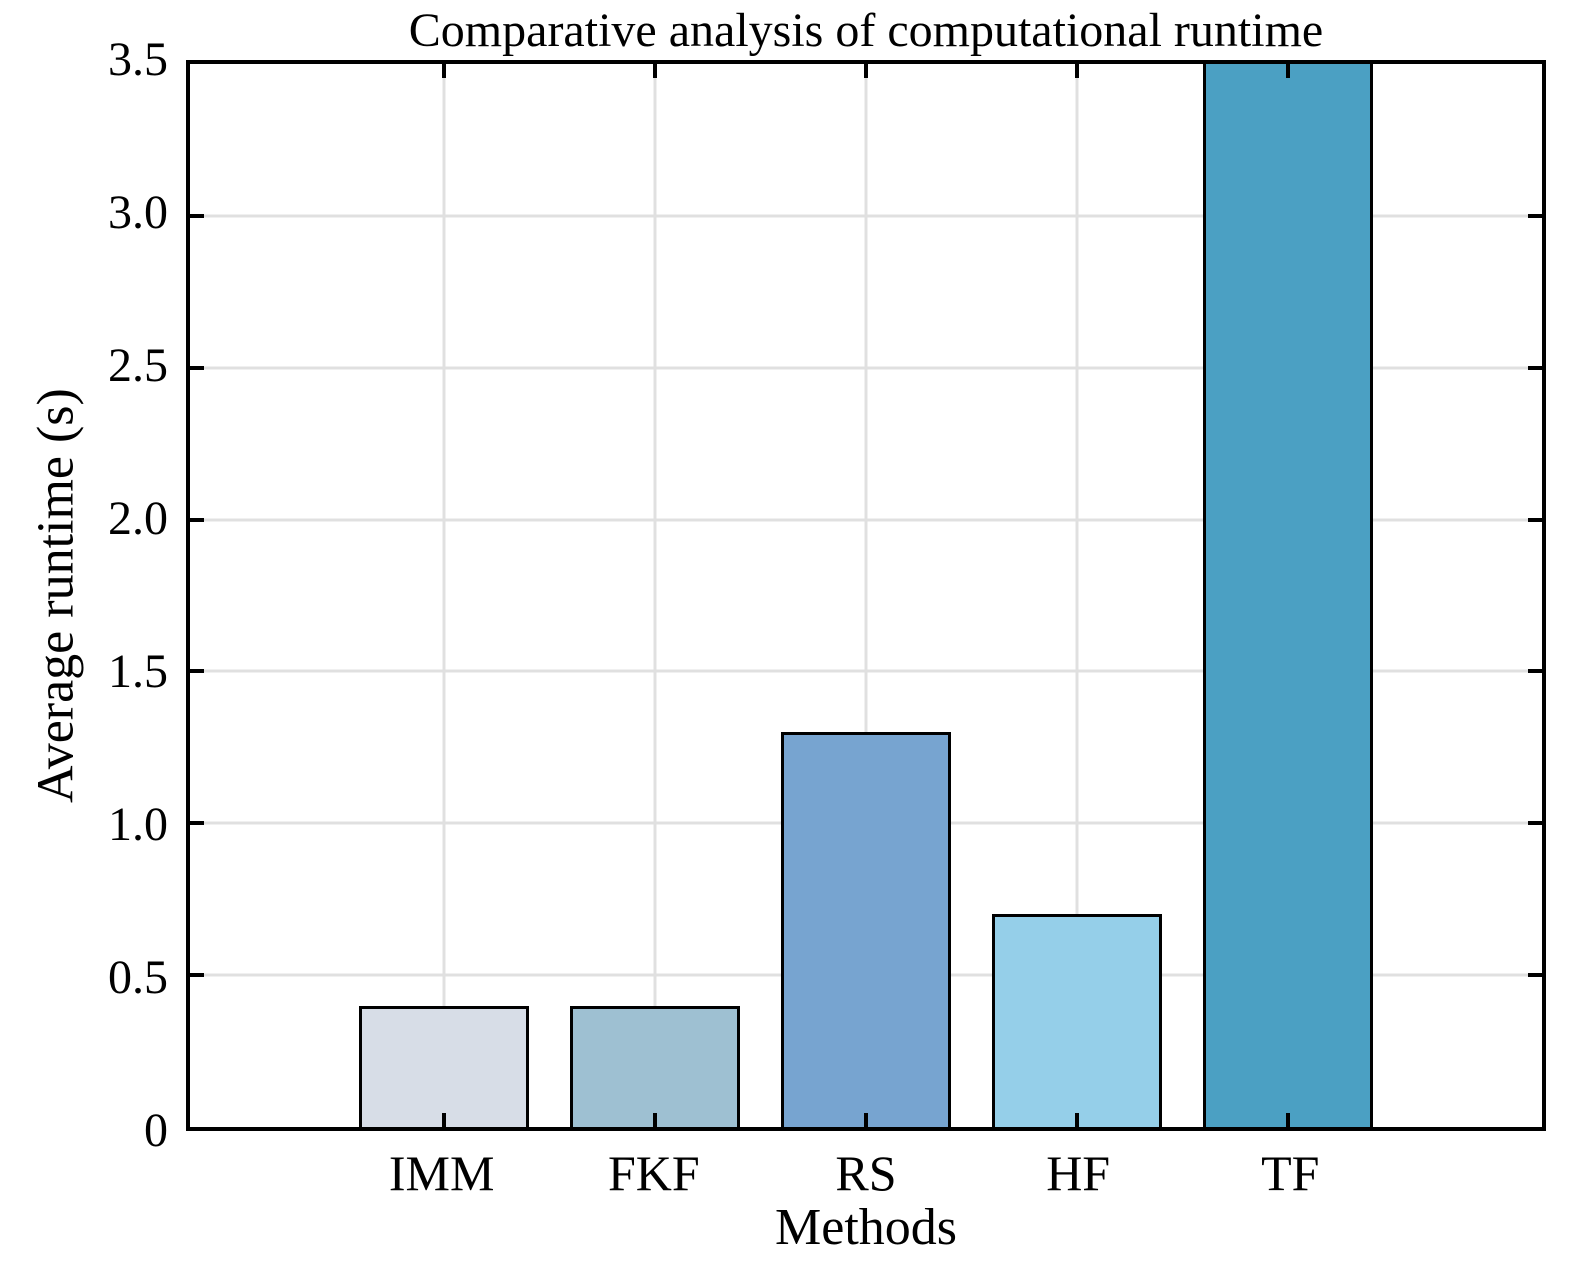  What do you see at coordinates (138, 59) in the screenshot?
I see `y-tick-label: 3.5` at bounding box center [138, 59].